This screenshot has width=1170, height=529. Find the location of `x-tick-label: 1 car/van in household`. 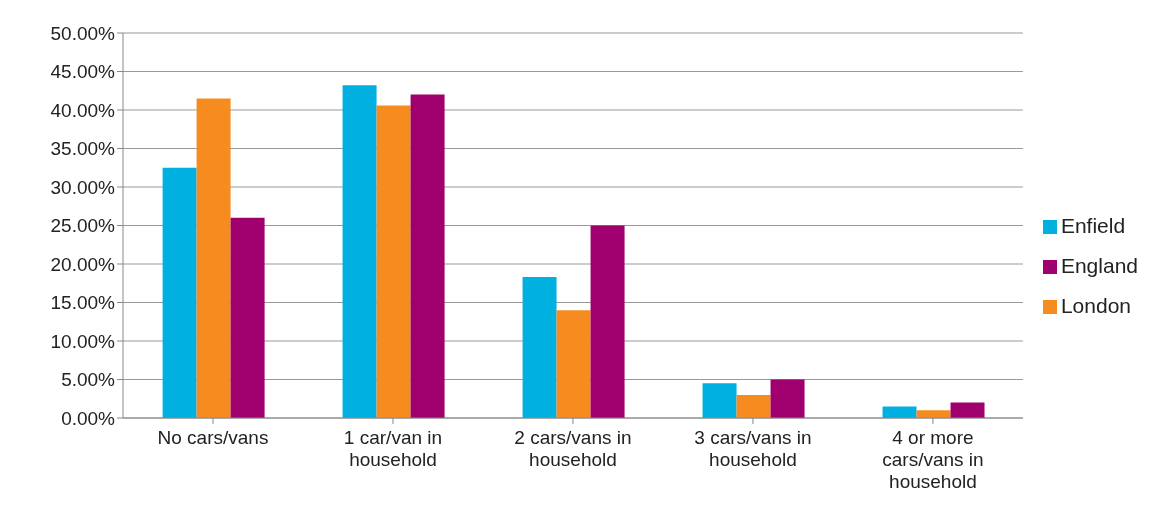

x-tick-label: 1 car/van in household is located at coordinates (393, 448).